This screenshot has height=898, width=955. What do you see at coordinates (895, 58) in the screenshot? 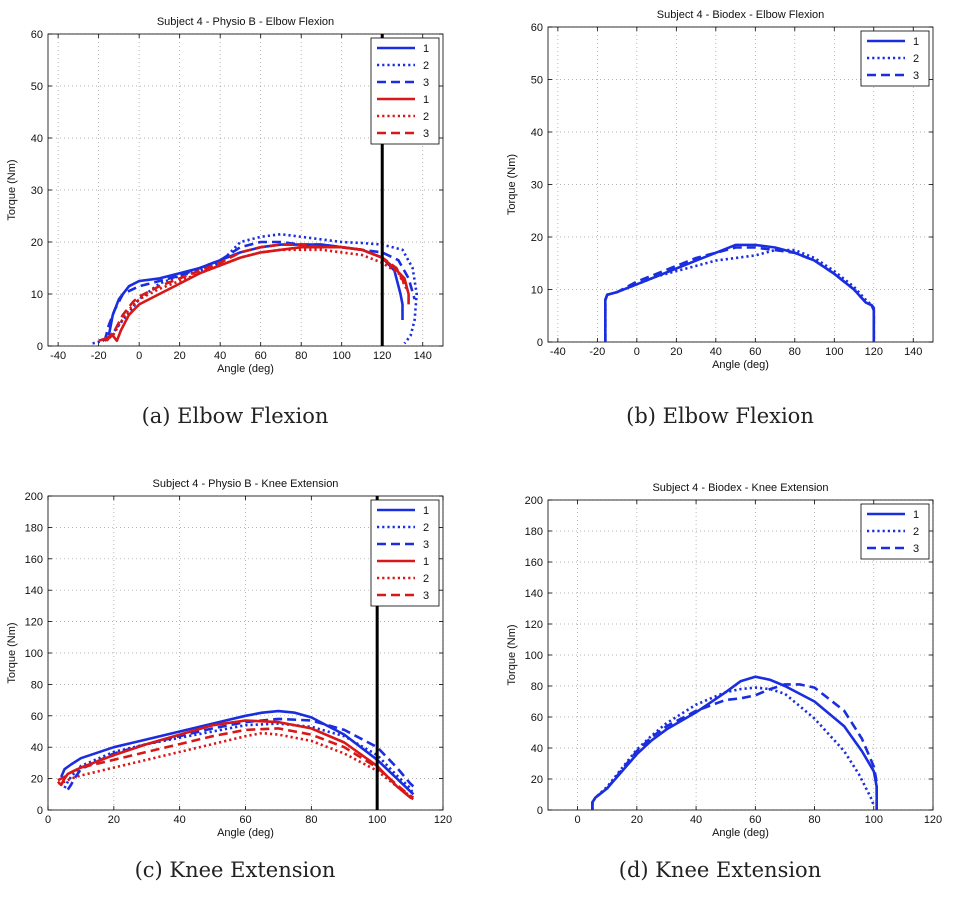
I see `legend: 1 2 3` at bounding box center [895, 58].